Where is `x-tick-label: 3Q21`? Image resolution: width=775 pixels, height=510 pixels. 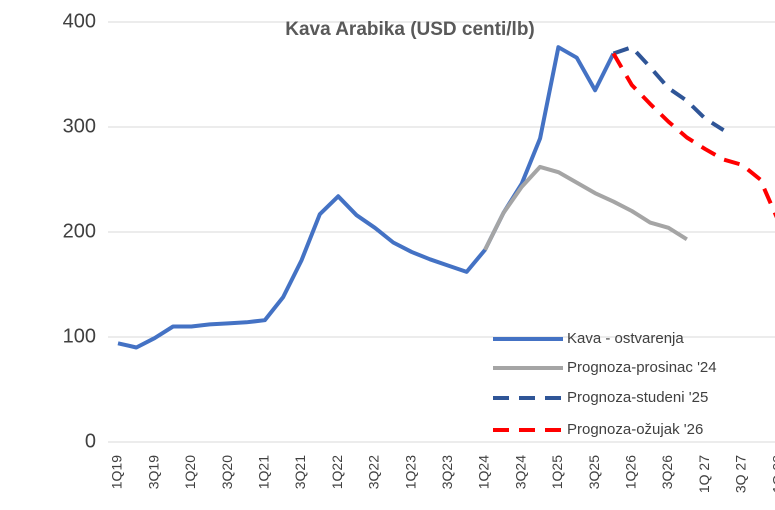
x-tick-label: 3Q21 is located at coordinates (300, 472).